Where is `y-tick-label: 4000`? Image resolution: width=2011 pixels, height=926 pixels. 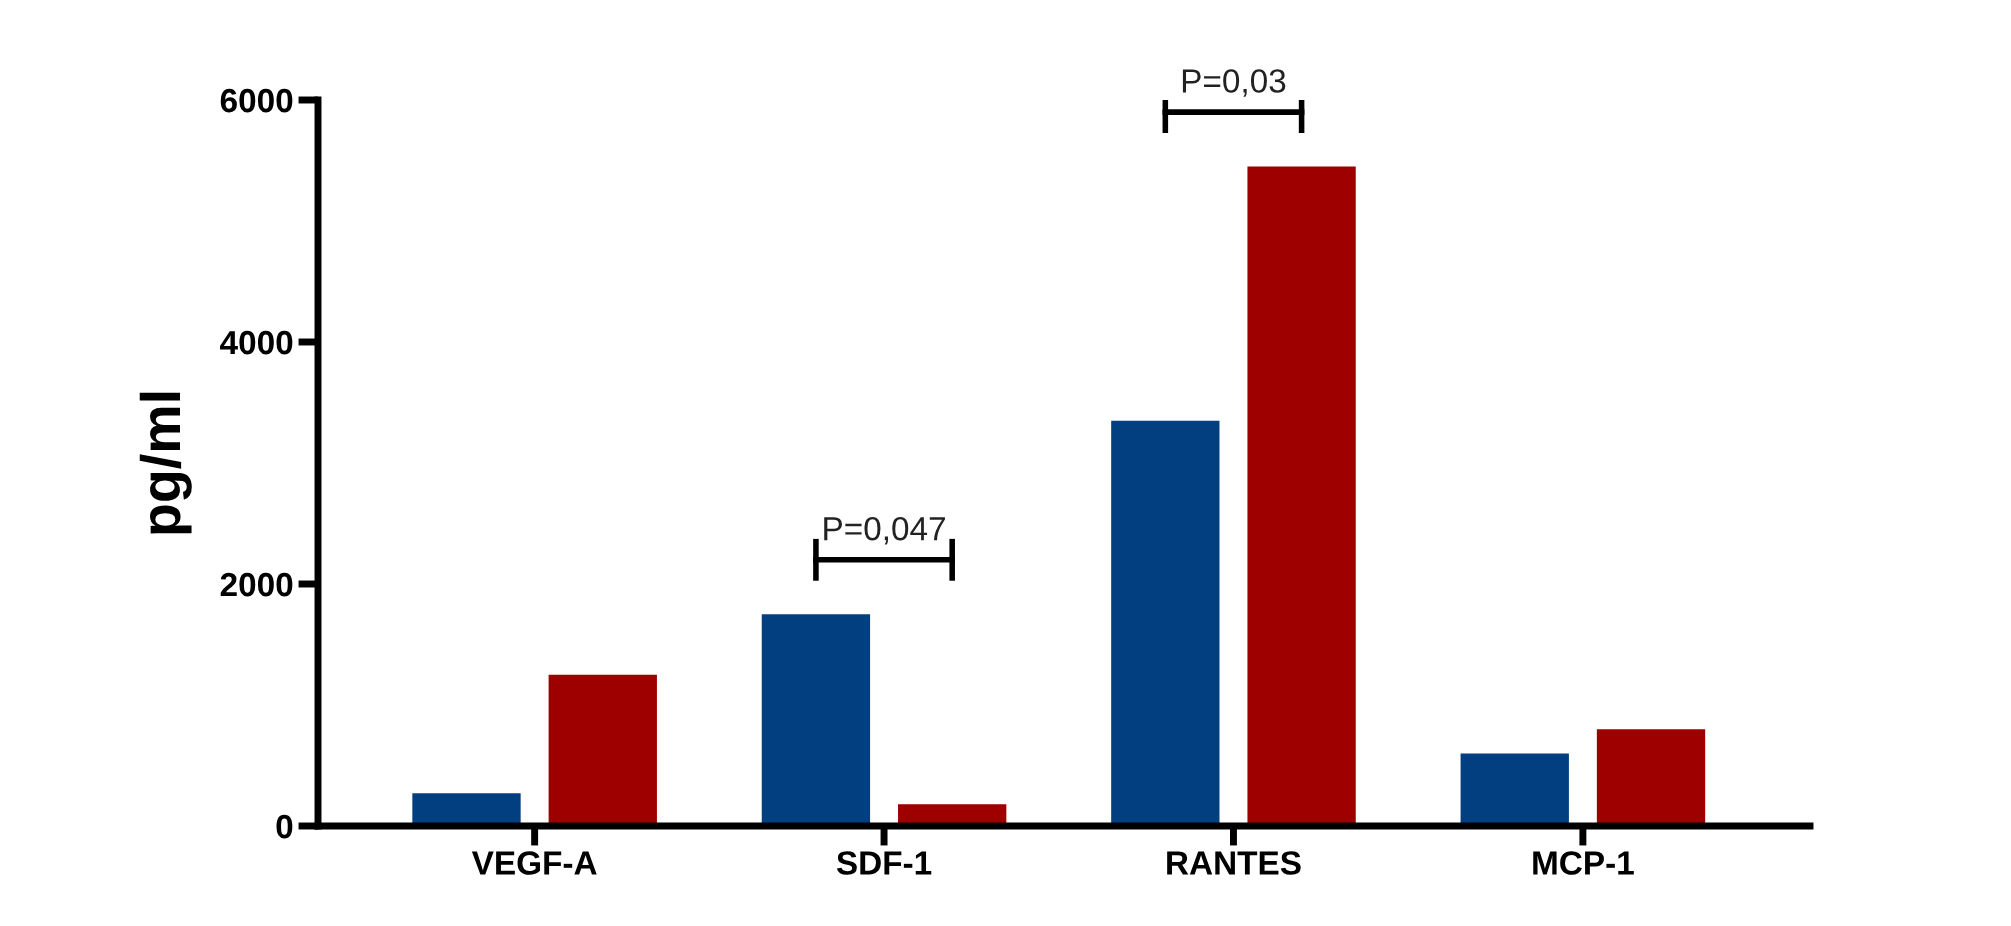
y-tick-label: 4000 is located at coordinates (256, 342).